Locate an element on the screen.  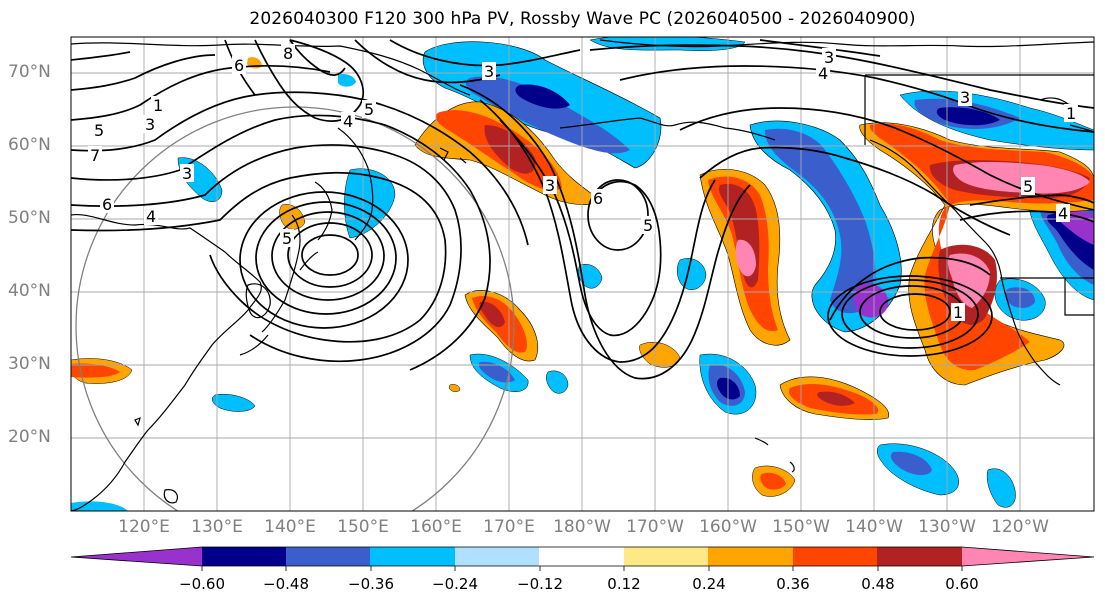
lon-label: 170°W is located at coordinates (655, 527).